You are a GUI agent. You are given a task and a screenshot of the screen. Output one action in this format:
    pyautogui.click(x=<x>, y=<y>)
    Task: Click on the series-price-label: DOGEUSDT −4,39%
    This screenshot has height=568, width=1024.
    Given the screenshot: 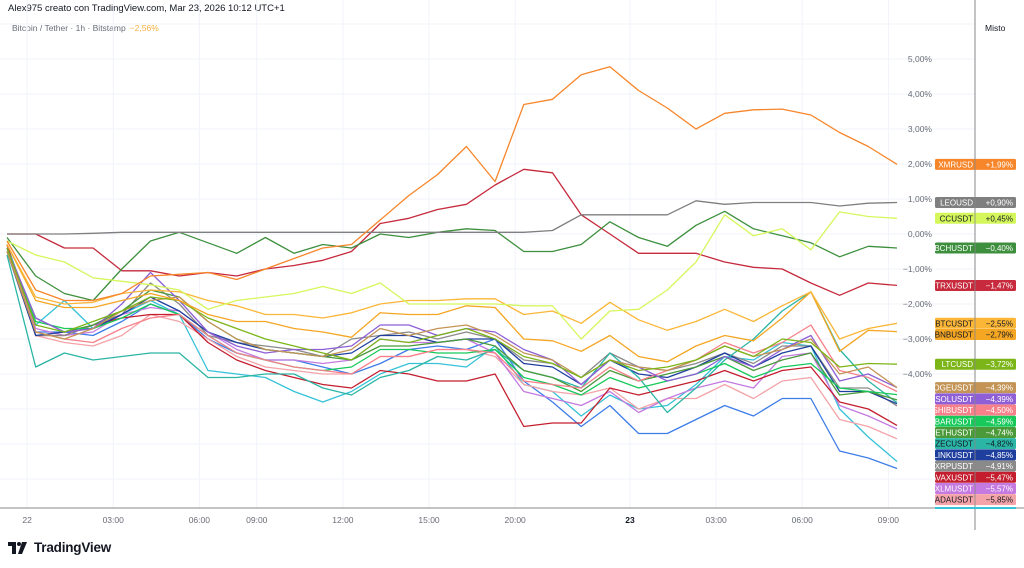 What is the action you would take?
    pyautogui.click(x=972, y=388)
    